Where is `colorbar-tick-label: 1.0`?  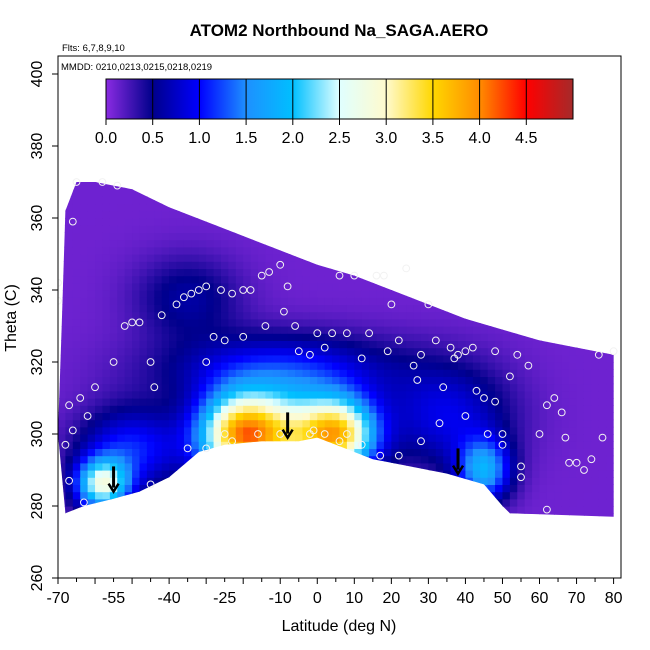 colorbar-tick-label: 1.0 is located at coordinates (199, 138).